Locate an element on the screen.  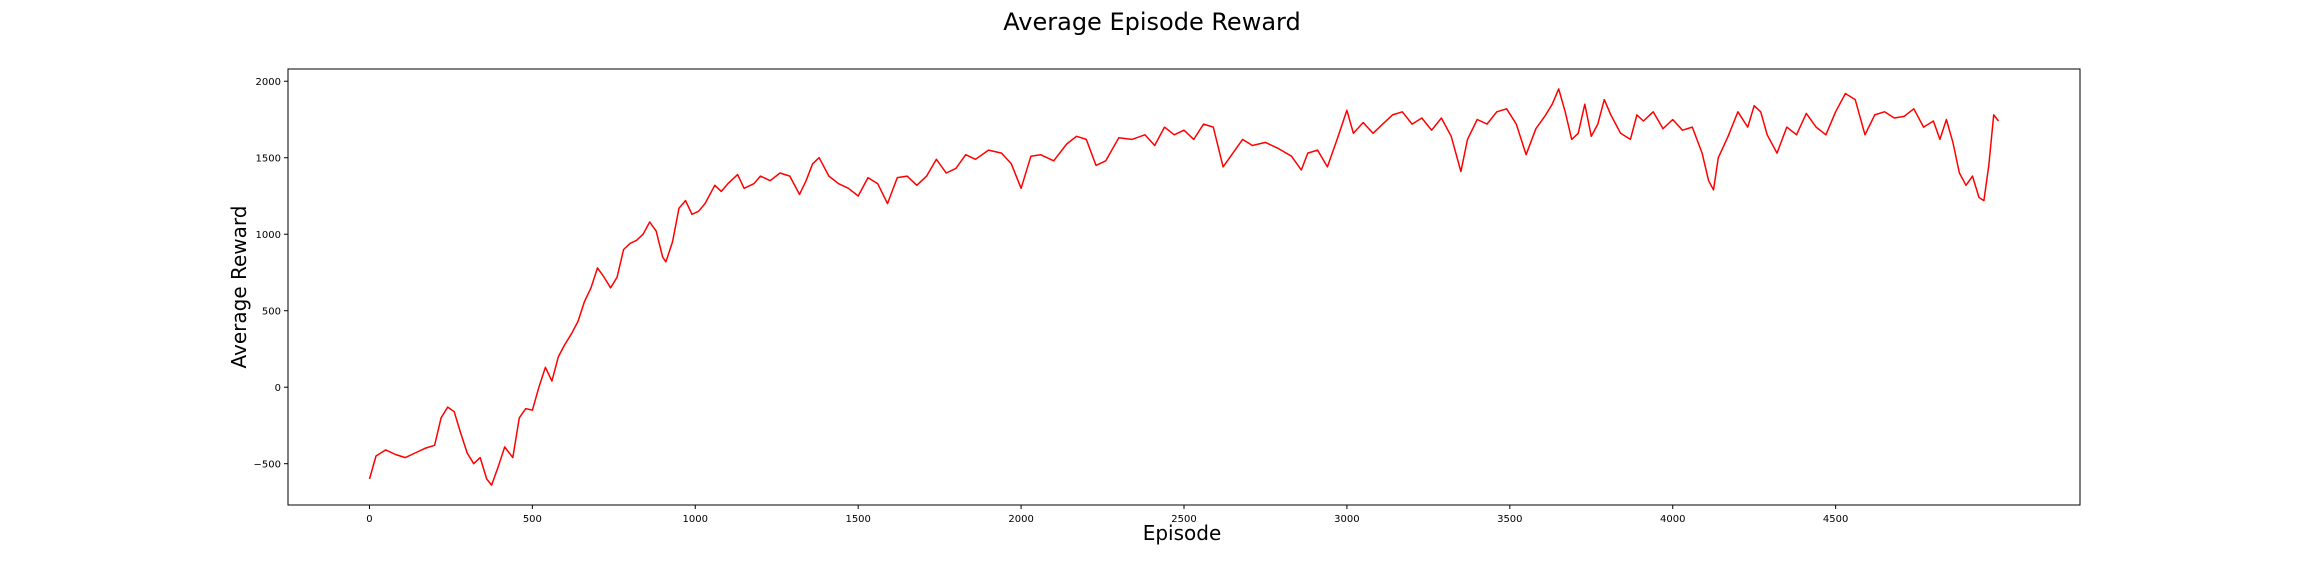
x-tick-label: 4000 is located at coordinates (1672, 519).